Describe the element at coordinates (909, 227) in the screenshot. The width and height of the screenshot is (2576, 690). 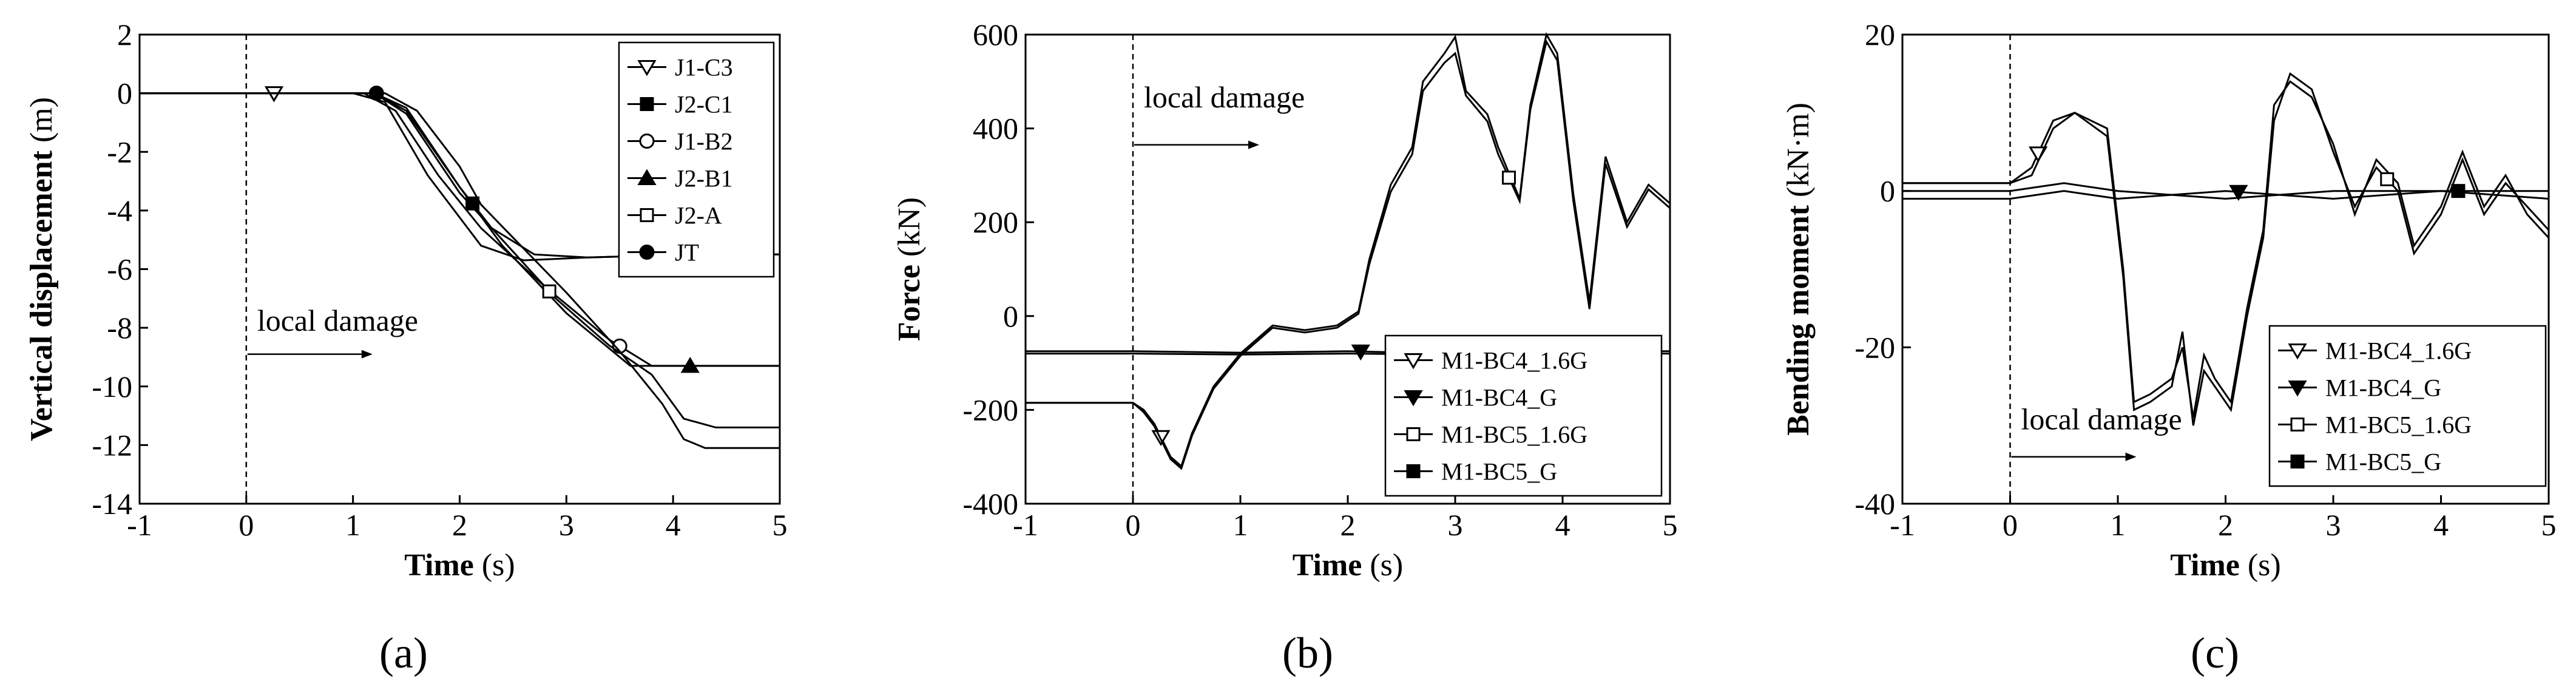
I see `y-axis-unit: (kN)` at that location.